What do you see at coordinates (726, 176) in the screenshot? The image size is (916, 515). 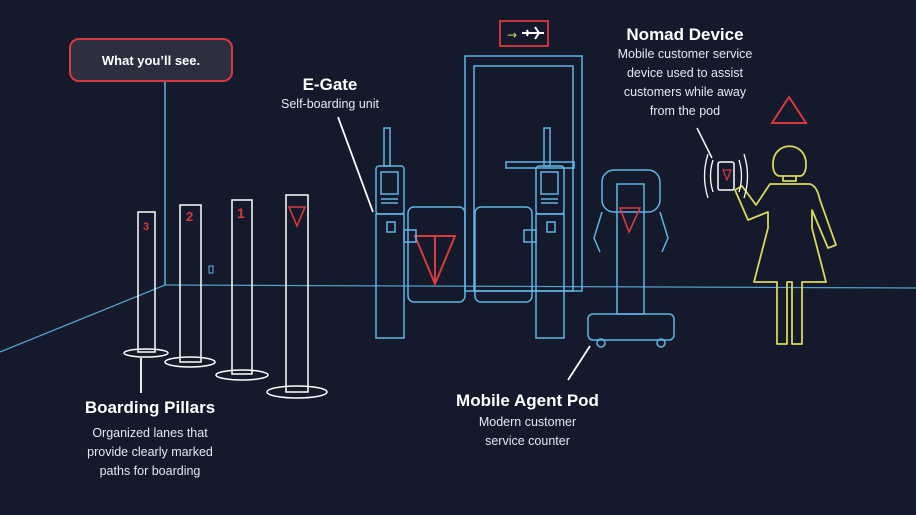 I see `nomad-phone-icon` at bounding box center [726, 176].